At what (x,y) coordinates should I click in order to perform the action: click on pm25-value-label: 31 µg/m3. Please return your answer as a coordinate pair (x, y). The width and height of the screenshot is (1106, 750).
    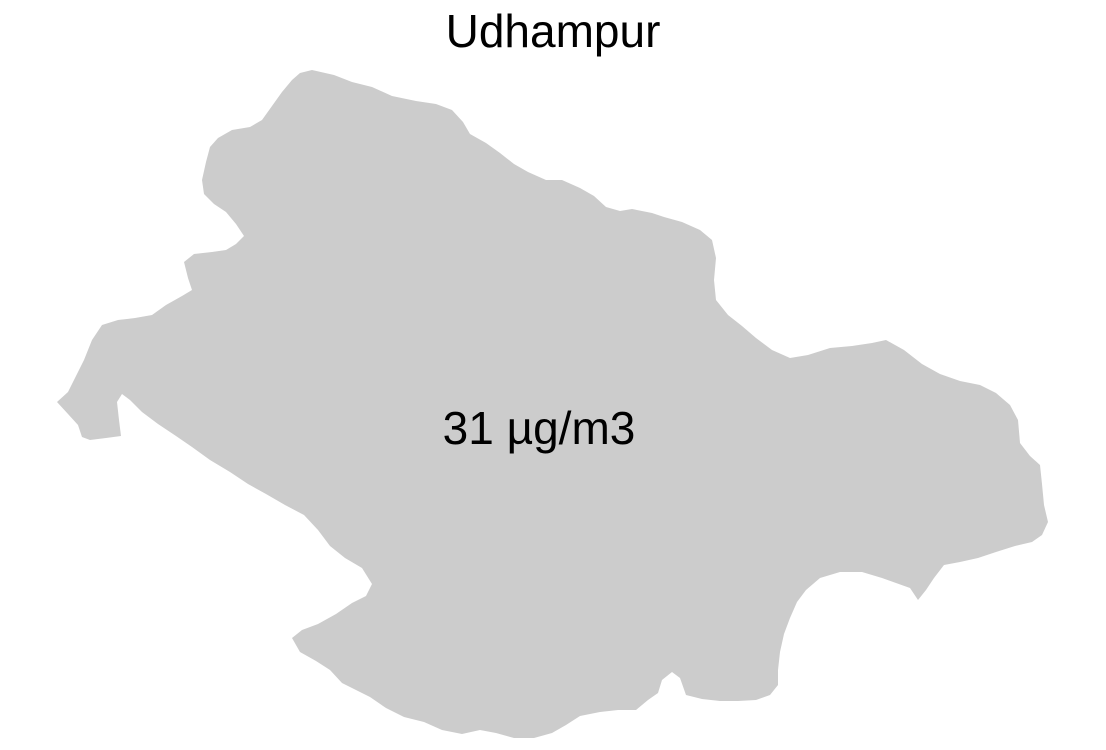
    Looking at the image, I should click on (539, 428).